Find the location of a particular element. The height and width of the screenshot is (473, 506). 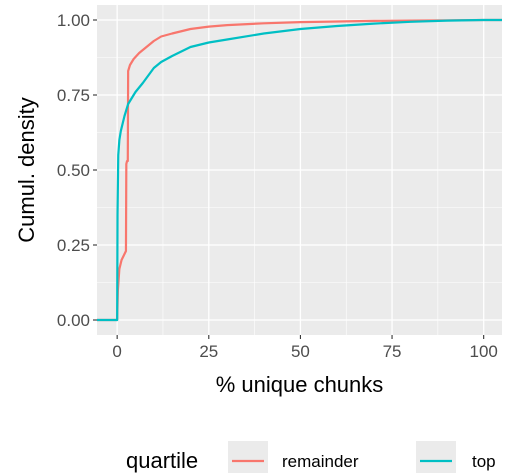

legend-item-top: top is located at coordinates (456, 457).